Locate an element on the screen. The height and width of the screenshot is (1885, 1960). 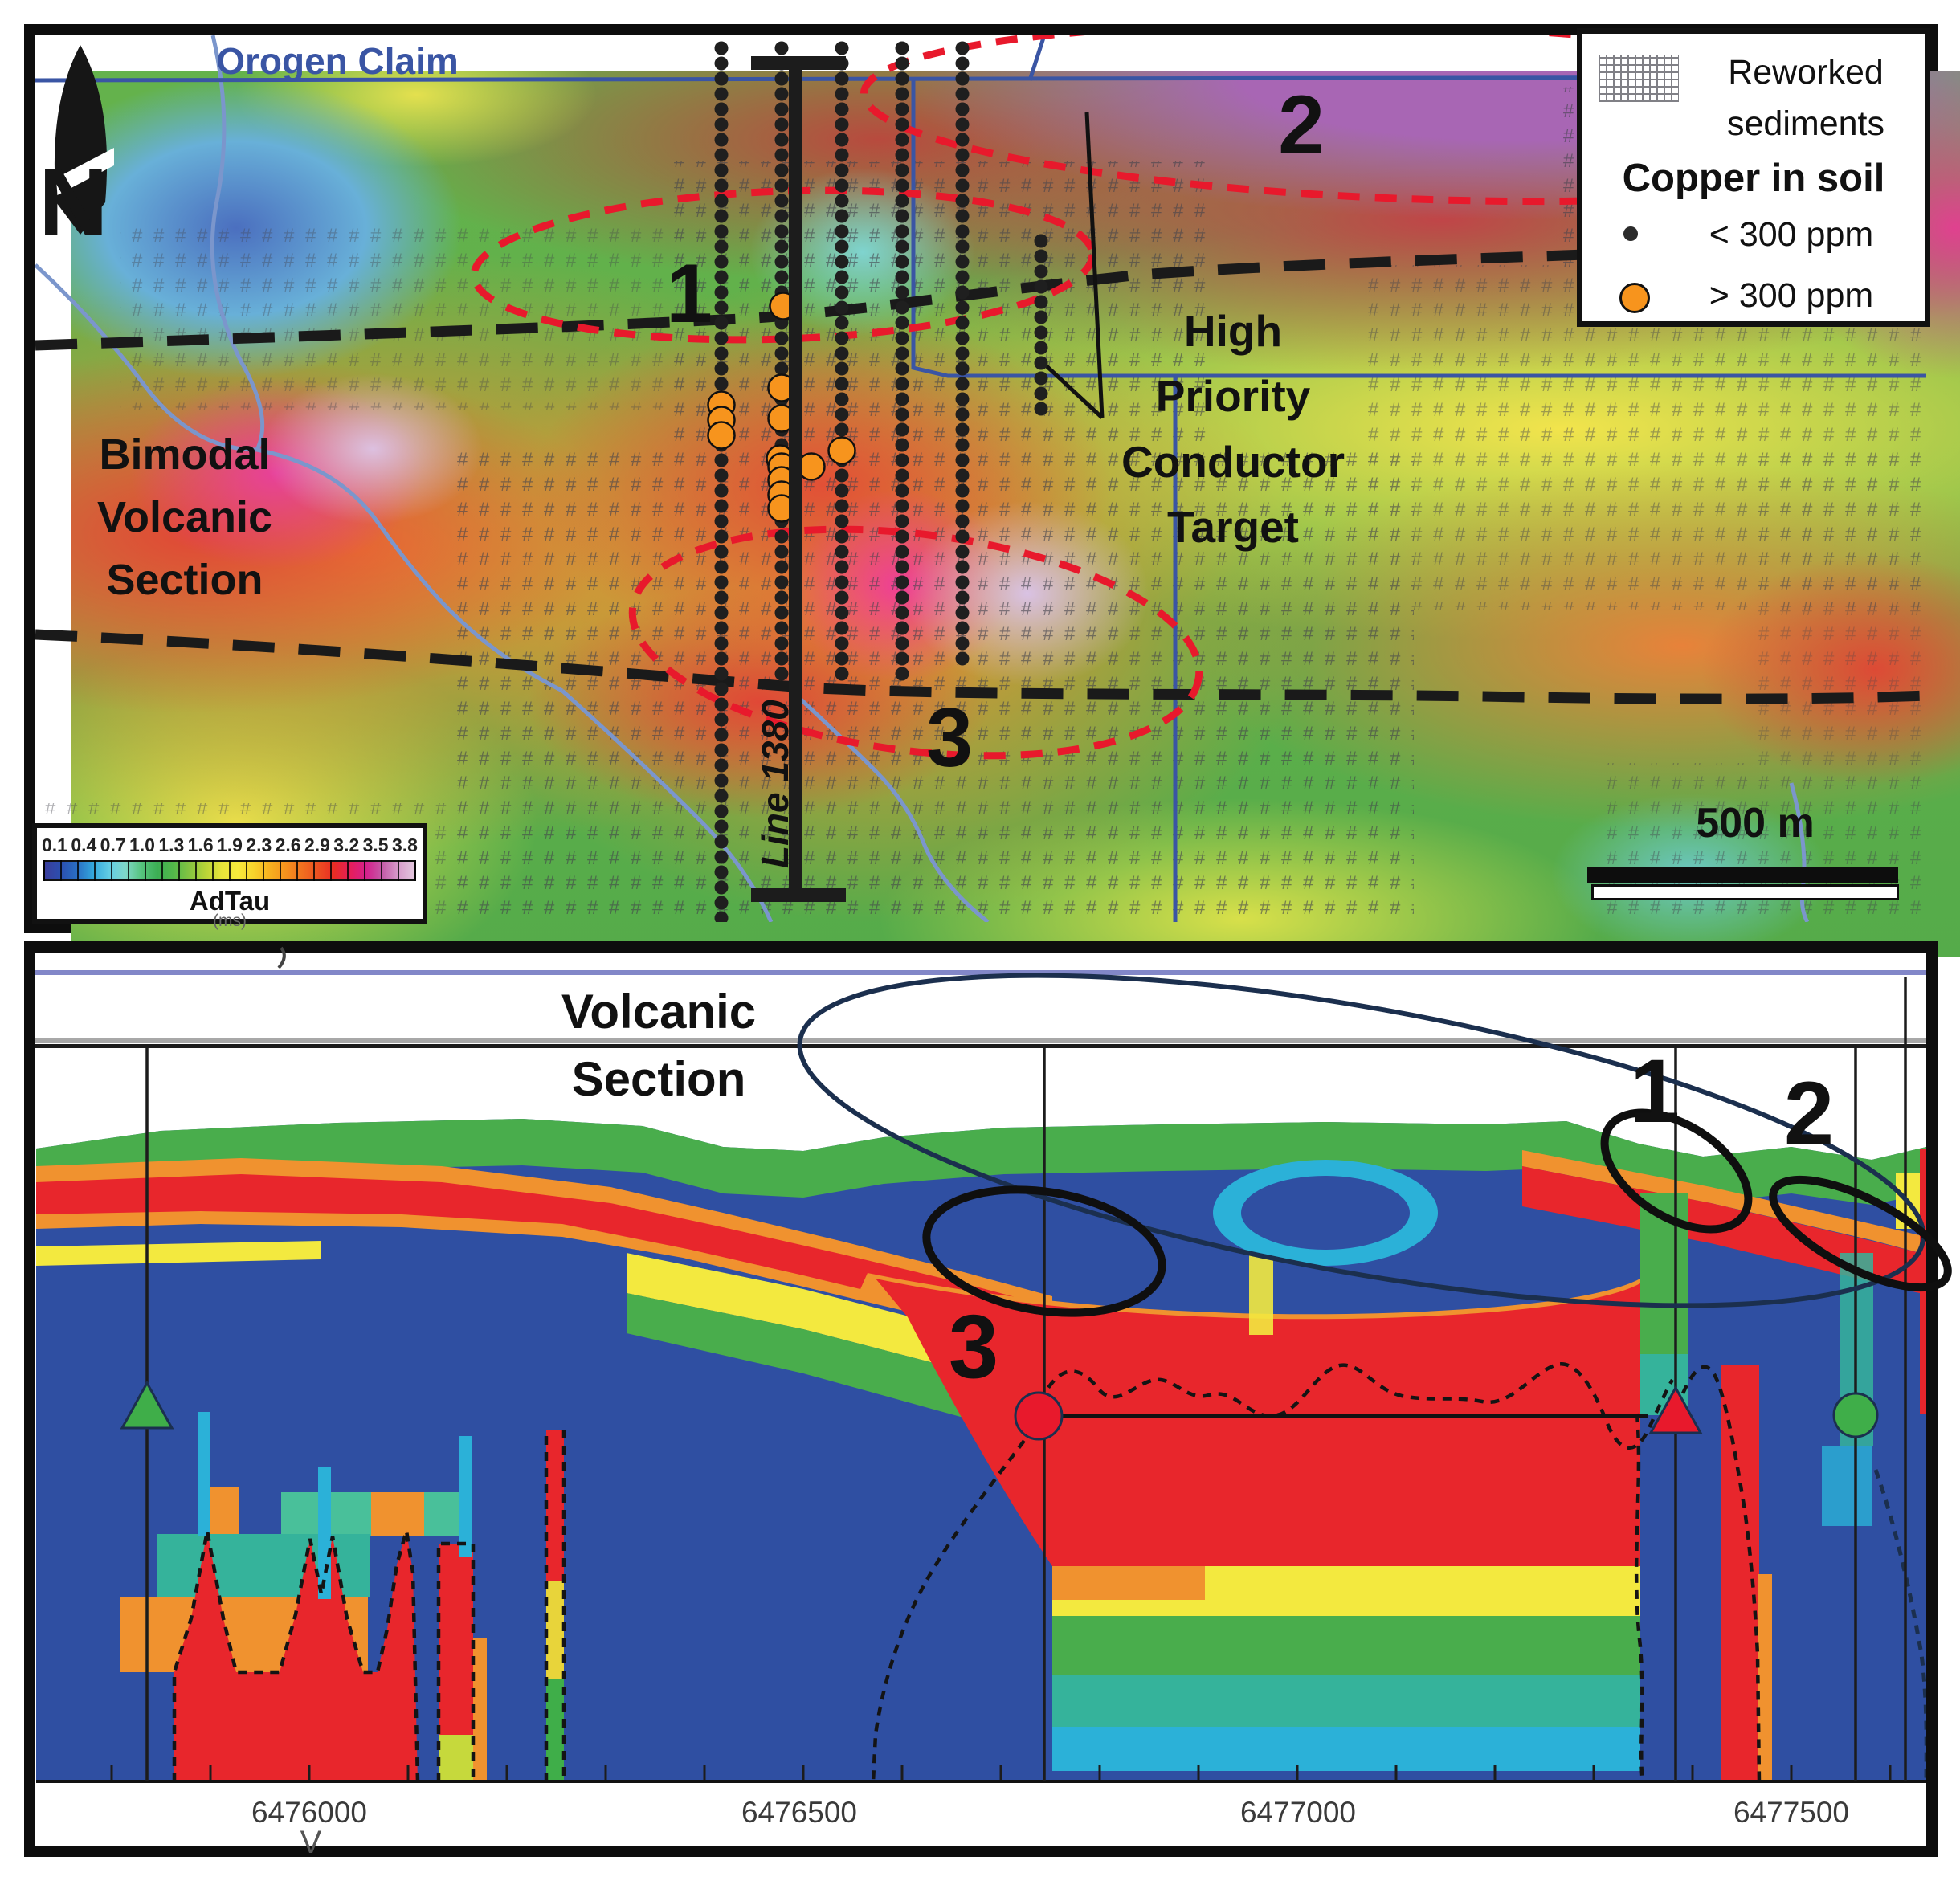
adtau-title: AdTau is located at coordinates (230, 901).